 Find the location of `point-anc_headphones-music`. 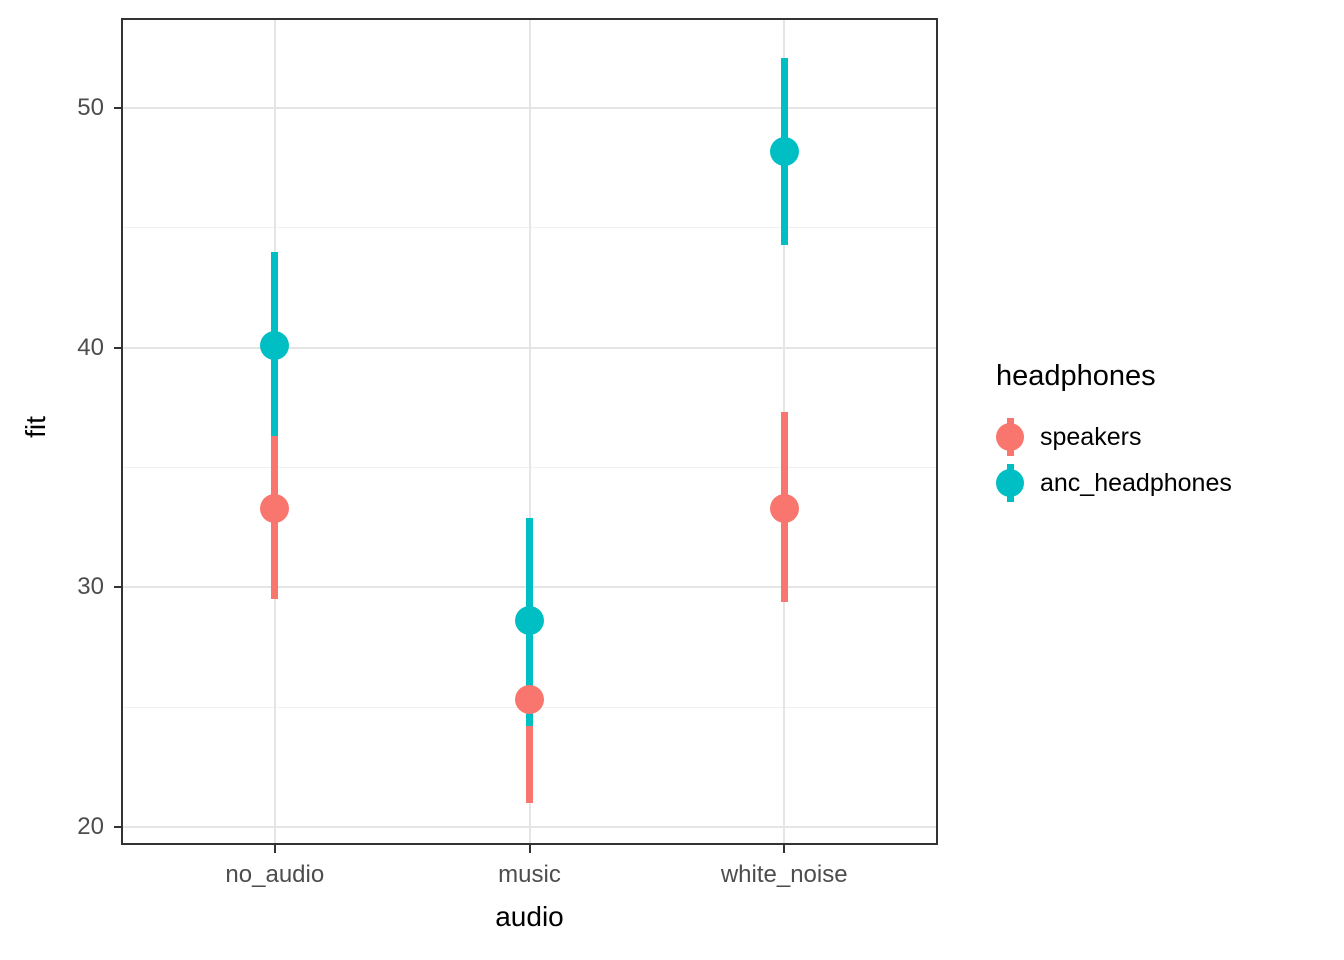

point-anc_headphones-music is located at coordinates (529, 621).